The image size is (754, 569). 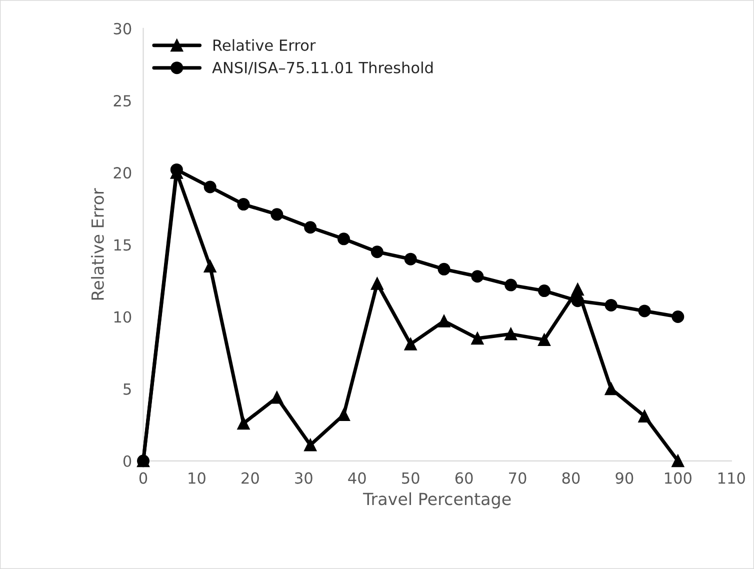 What do you see at coordinates (123, 173) in the screenshot?
I see `y-tick-label: 20` at bounding box center [123, 173].